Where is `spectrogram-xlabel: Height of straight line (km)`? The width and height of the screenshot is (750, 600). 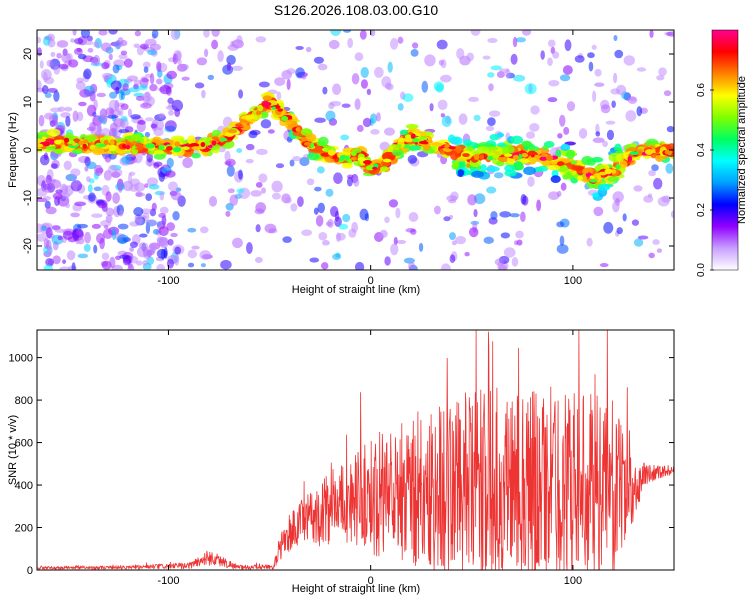
spectrogram-xlabel: Height of straight line (km) is located at coordinates (356, 290).